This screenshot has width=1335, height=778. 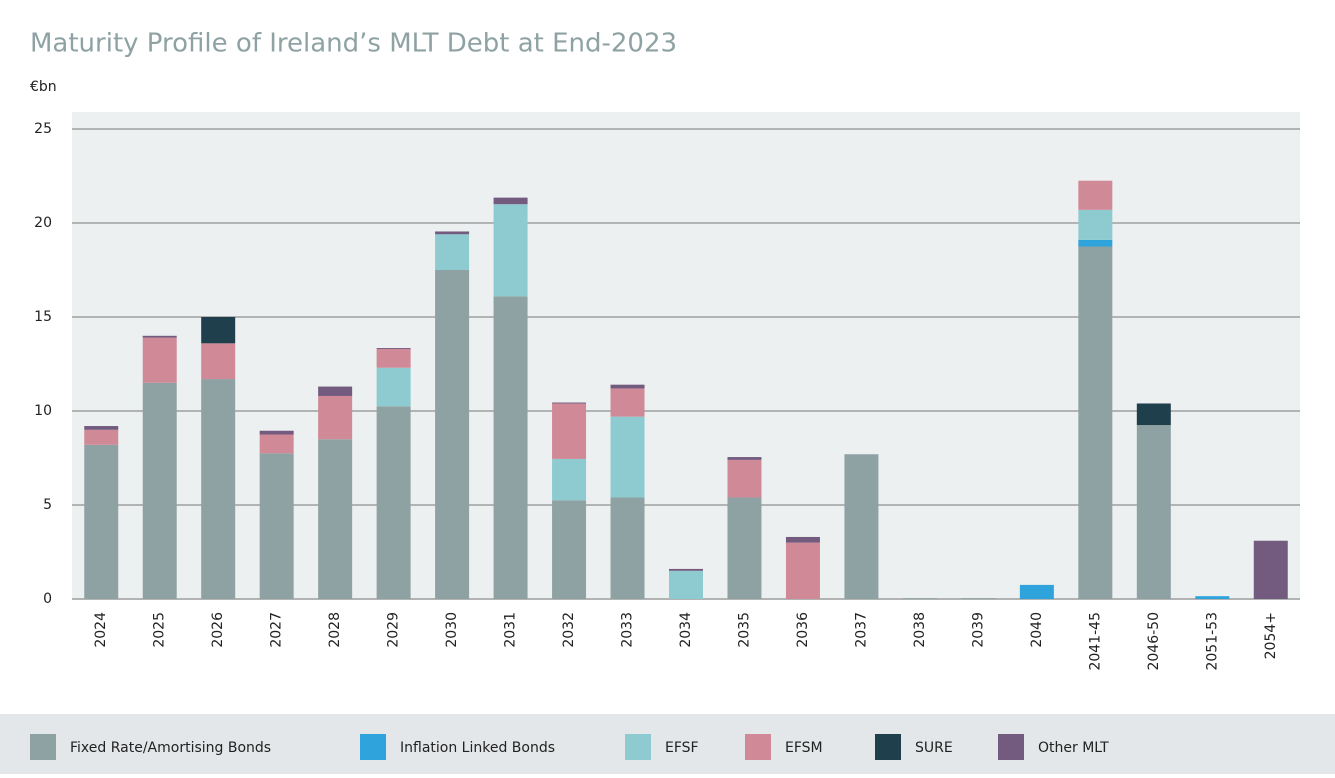 I want to click on y-axis-label: €bn, so click(x=43, y=87).